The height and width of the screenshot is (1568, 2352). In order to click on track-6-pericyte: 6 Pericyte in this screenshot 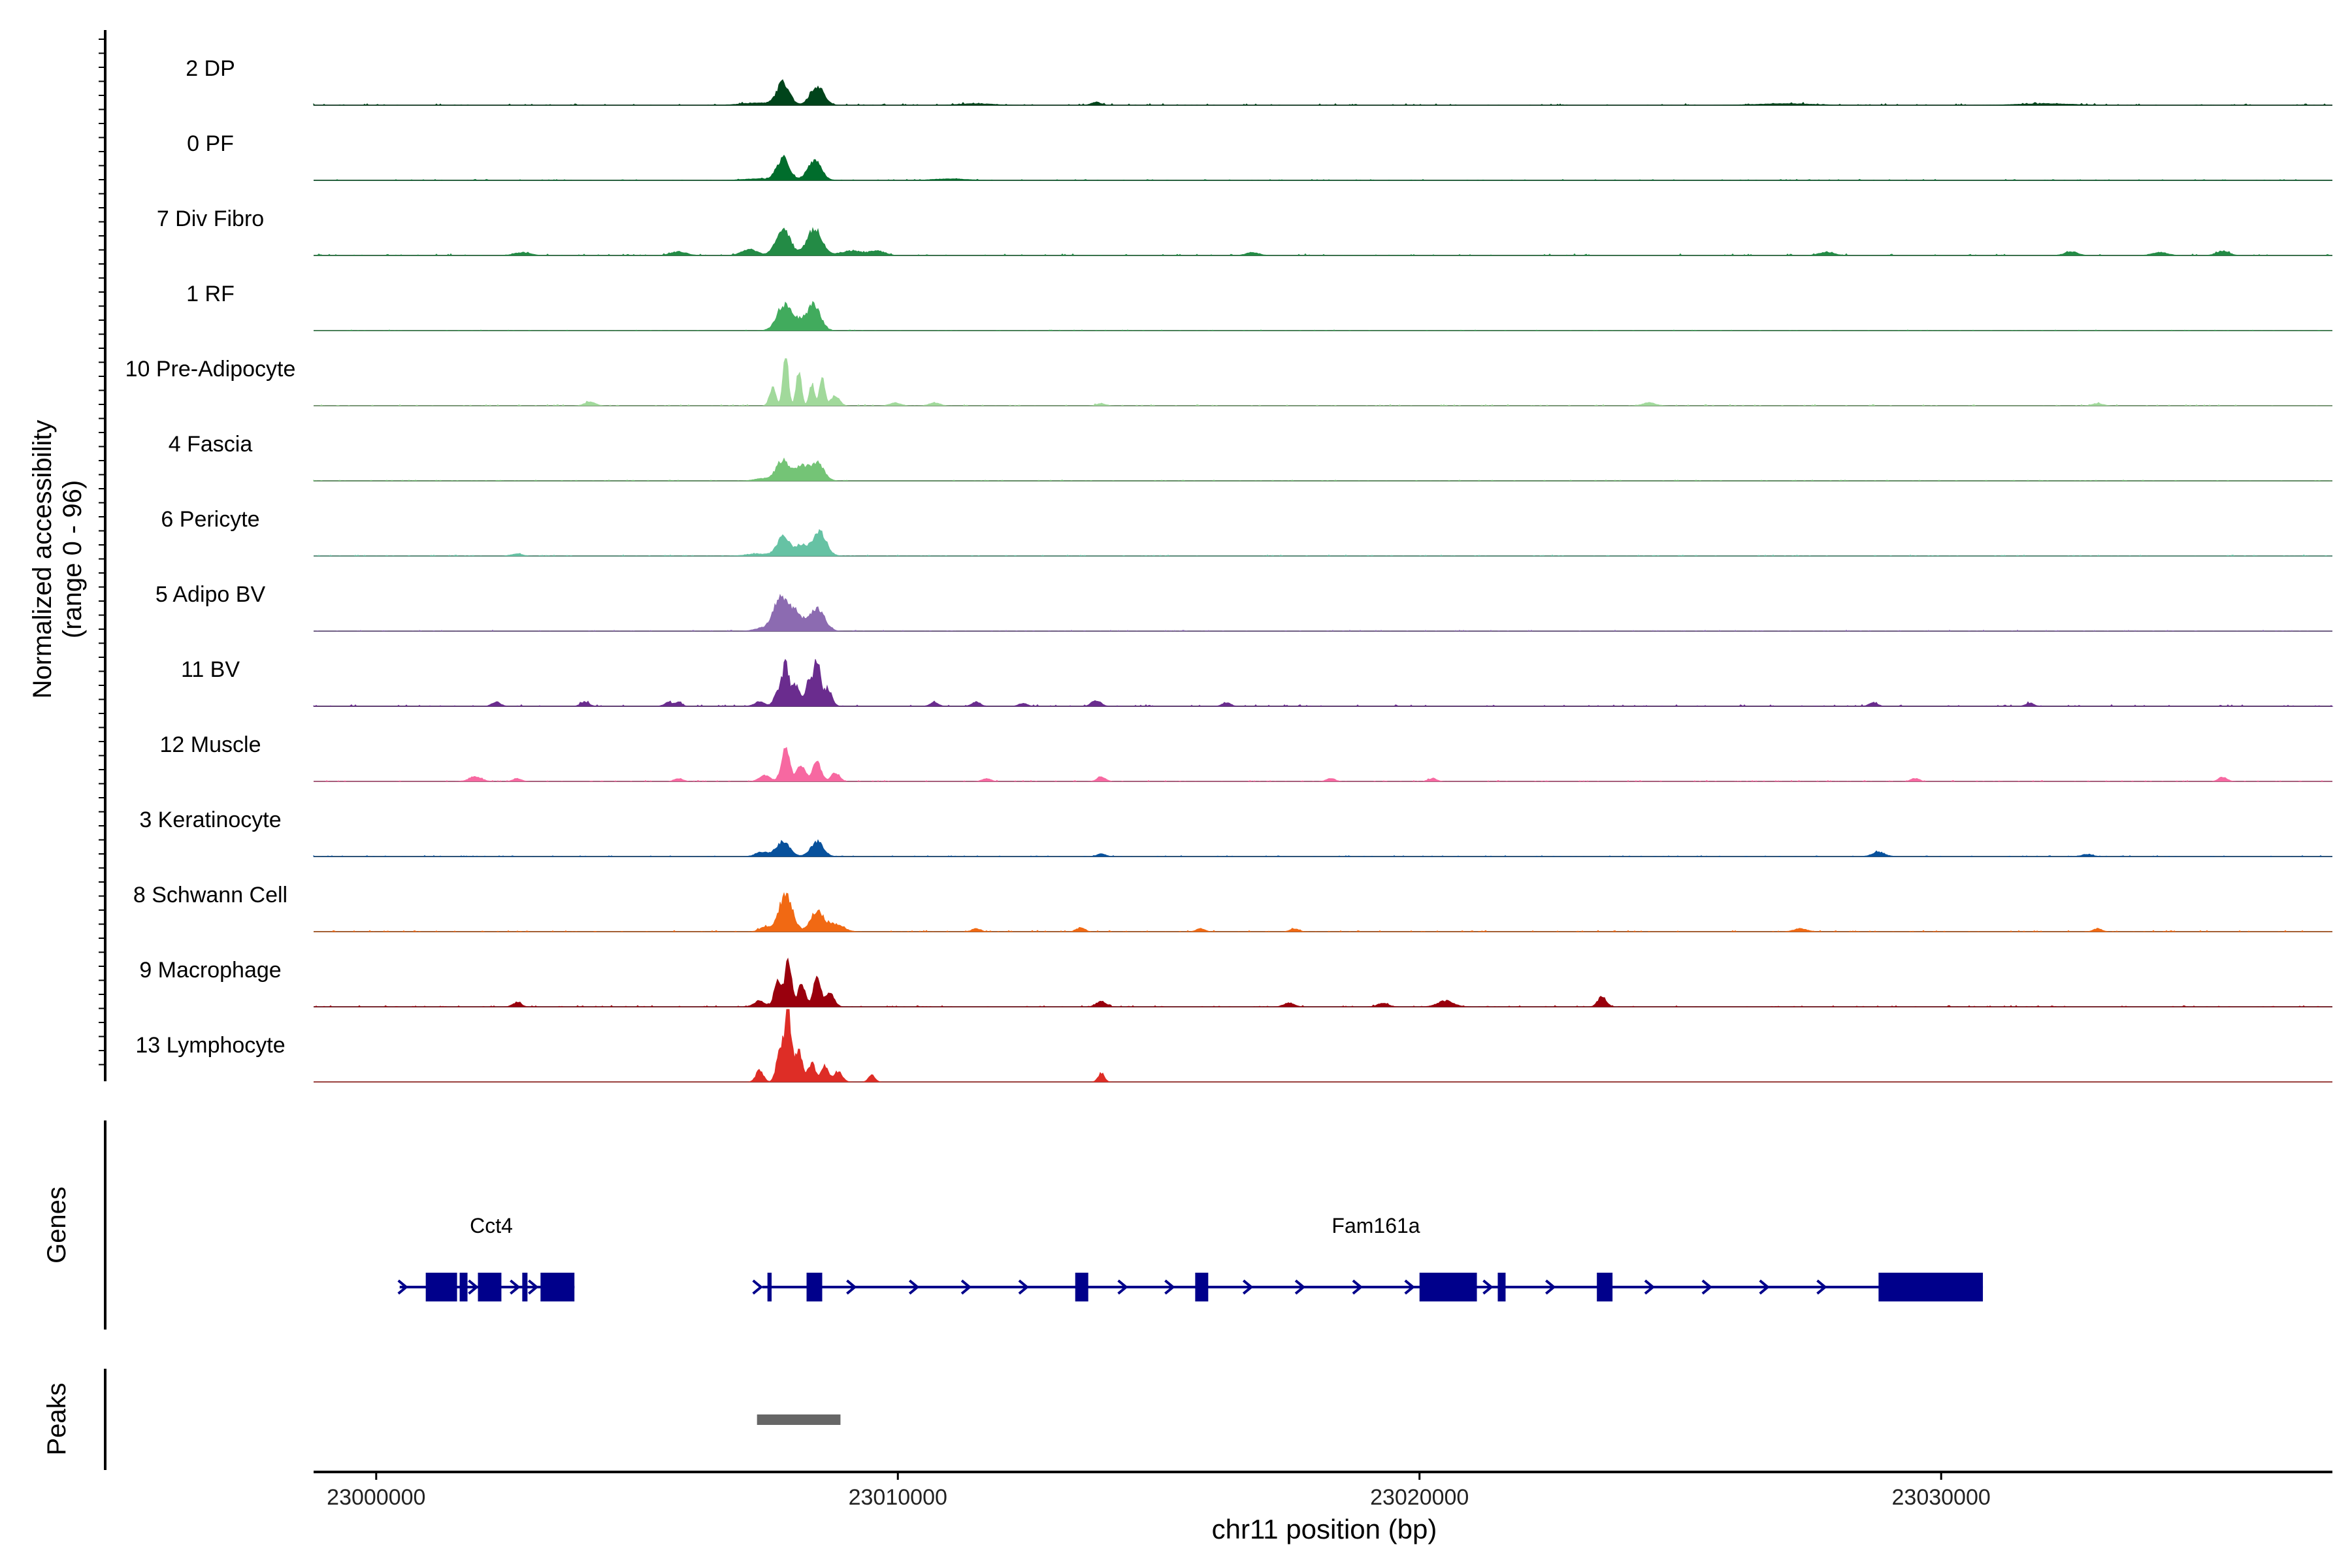, I will do `click(1246, 532)`.